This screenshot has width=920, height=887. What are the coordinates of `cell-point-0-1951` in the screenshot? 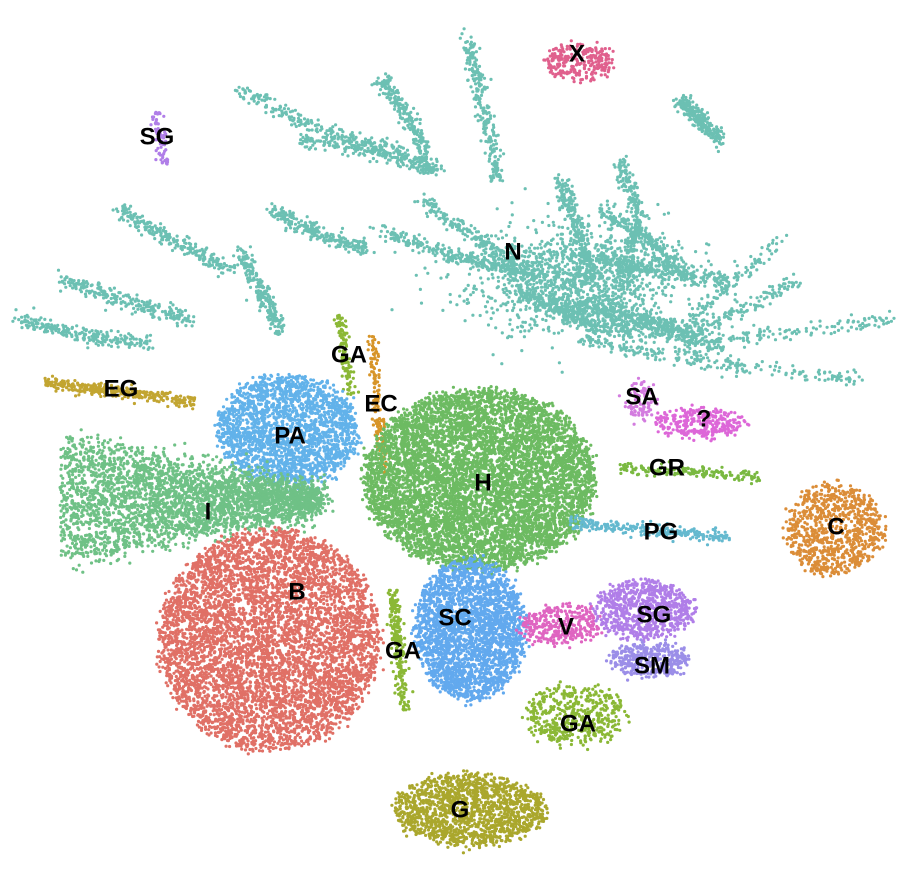 It's located at (21, 317).